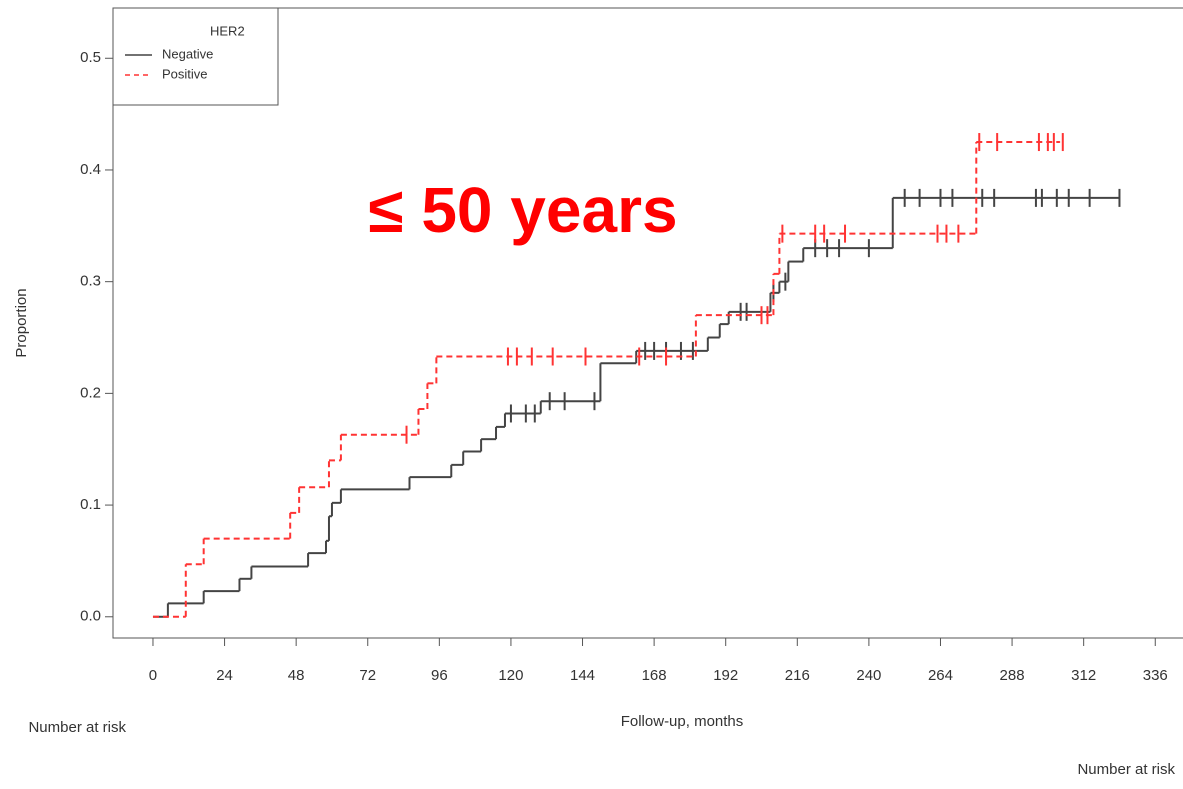  What do you see at coordinates (1083, 675) in the screenshot?
I see `x-tick-label: 312` at bounding box center [1083, 675].